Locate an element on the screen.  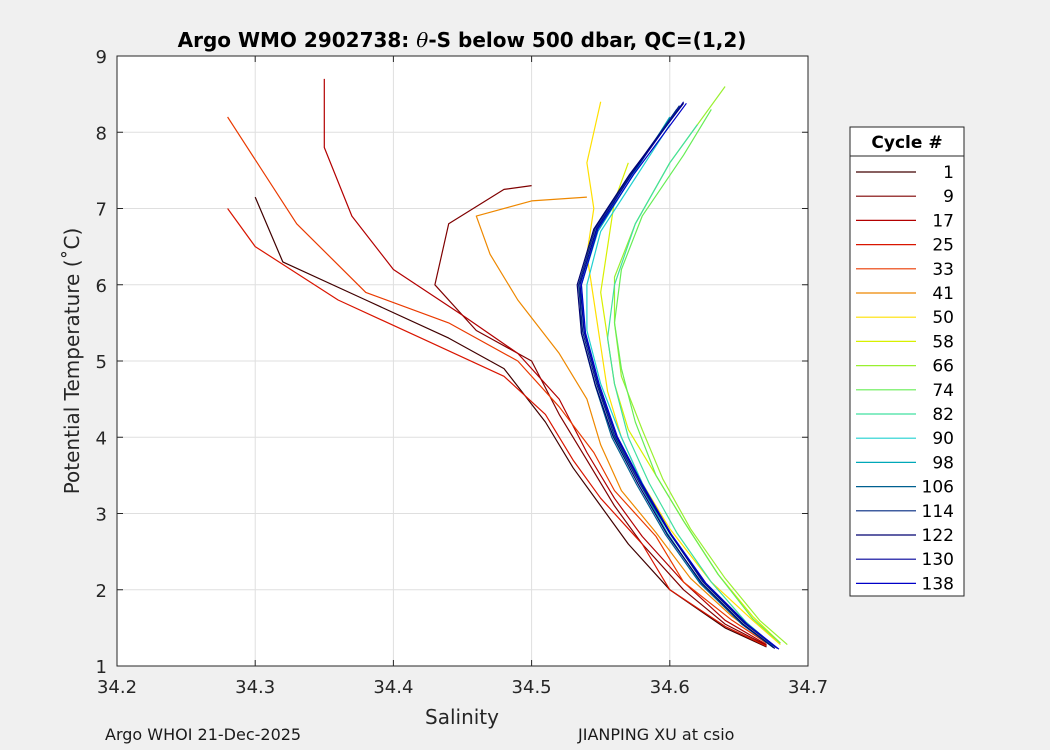
y-tick-label: 8 is located at coordinates (101, 133).